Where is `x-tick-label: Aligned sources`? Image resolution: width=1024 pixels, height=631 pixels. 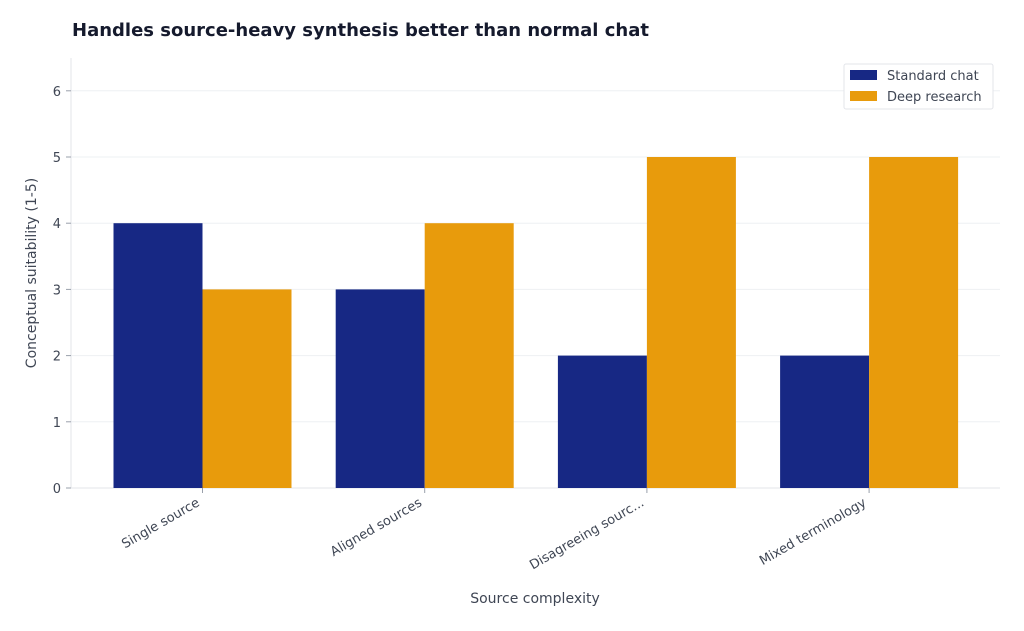 x-tick-label: Aligned sources is located at coordinates (376, 527).